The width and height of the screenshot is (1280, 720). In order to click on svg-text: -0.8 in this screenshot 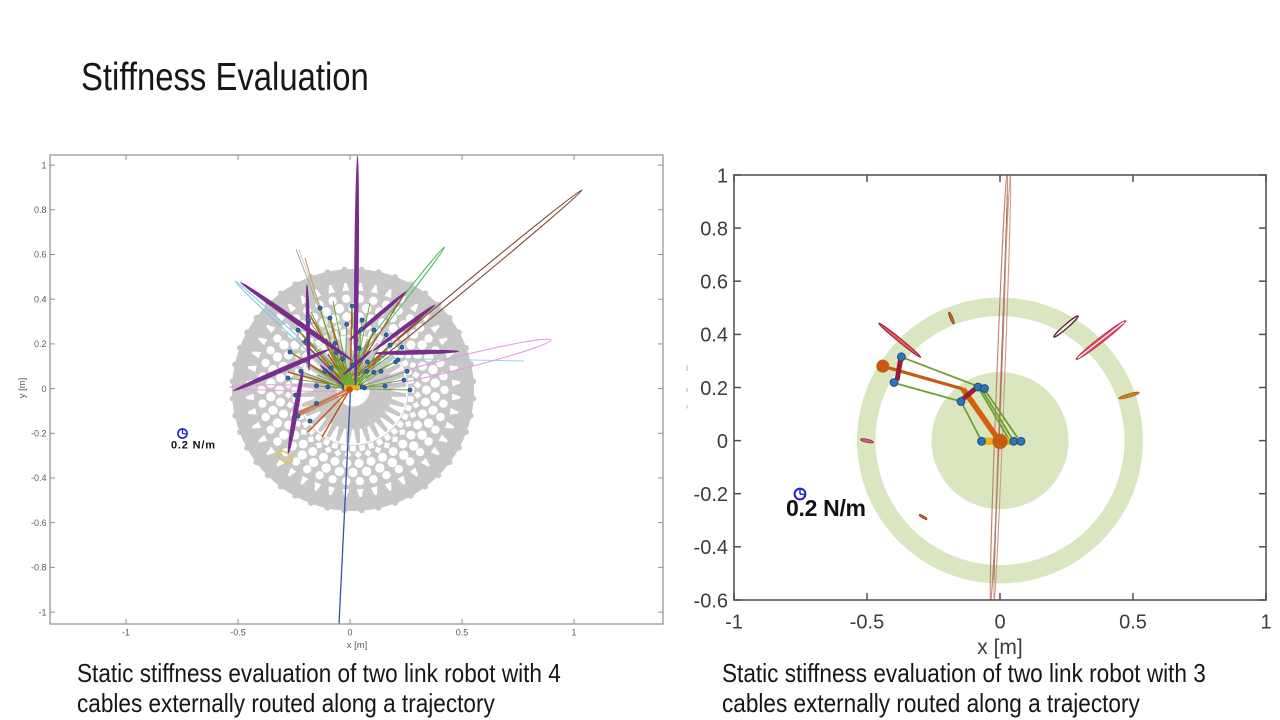, I will do `click(39, 568)`.